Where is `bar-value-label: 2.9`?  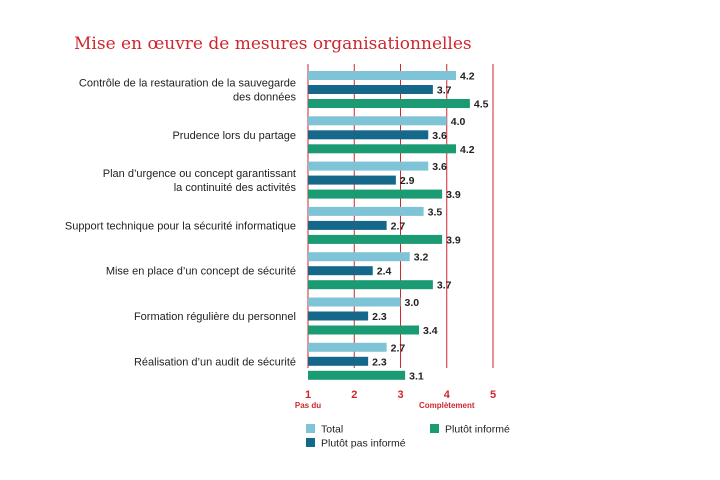
bar-value-label: 2.9 is located at coordinates (407, 181).